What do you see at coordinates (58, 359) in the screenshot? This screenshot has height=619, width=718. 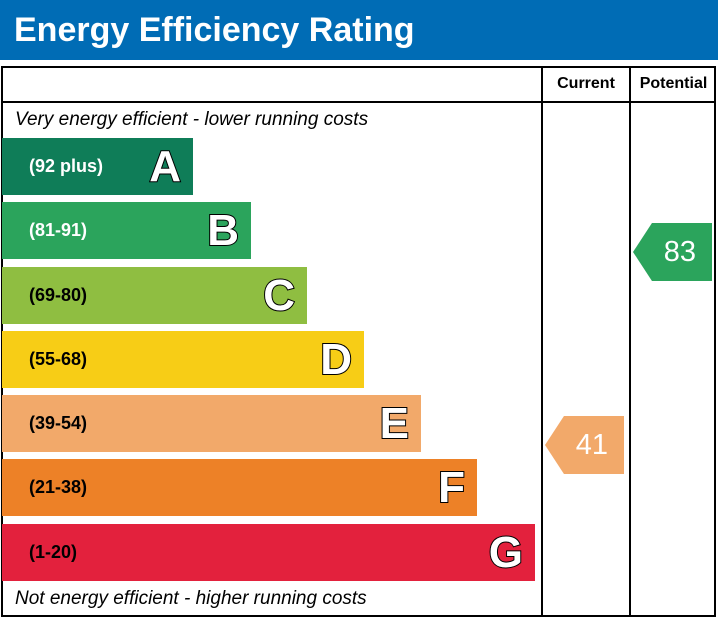 I see `band-range: (55-68)` at bounding box center [58, 359].